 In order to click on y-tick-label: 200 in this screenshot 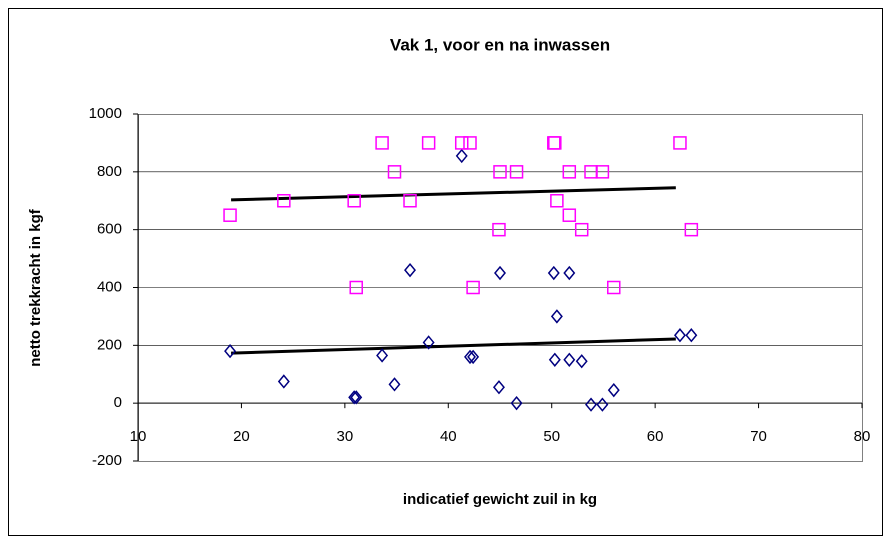, I will do `click(109, 344)`.